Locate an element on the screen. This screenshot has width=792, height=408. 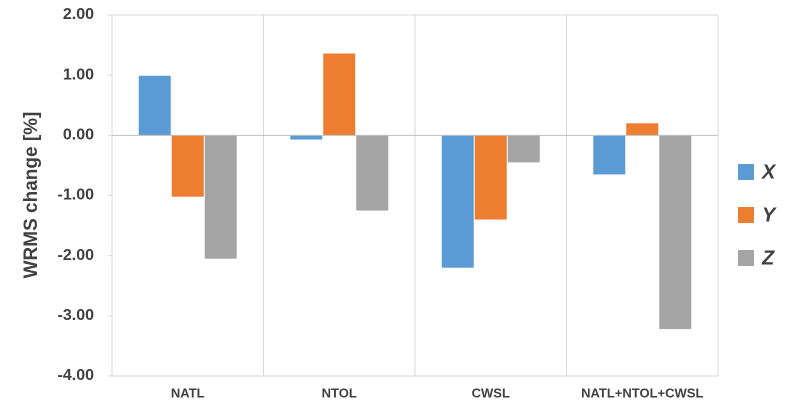
y-tick-label: -3.00 is located at coordinates (76, 315).